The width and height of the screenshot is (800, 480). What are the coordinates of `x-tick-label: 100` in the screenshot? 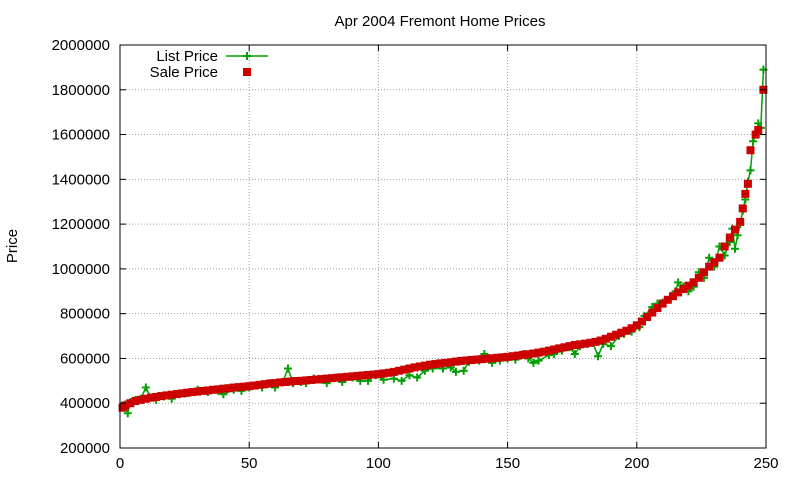 It's located at (378, 463).